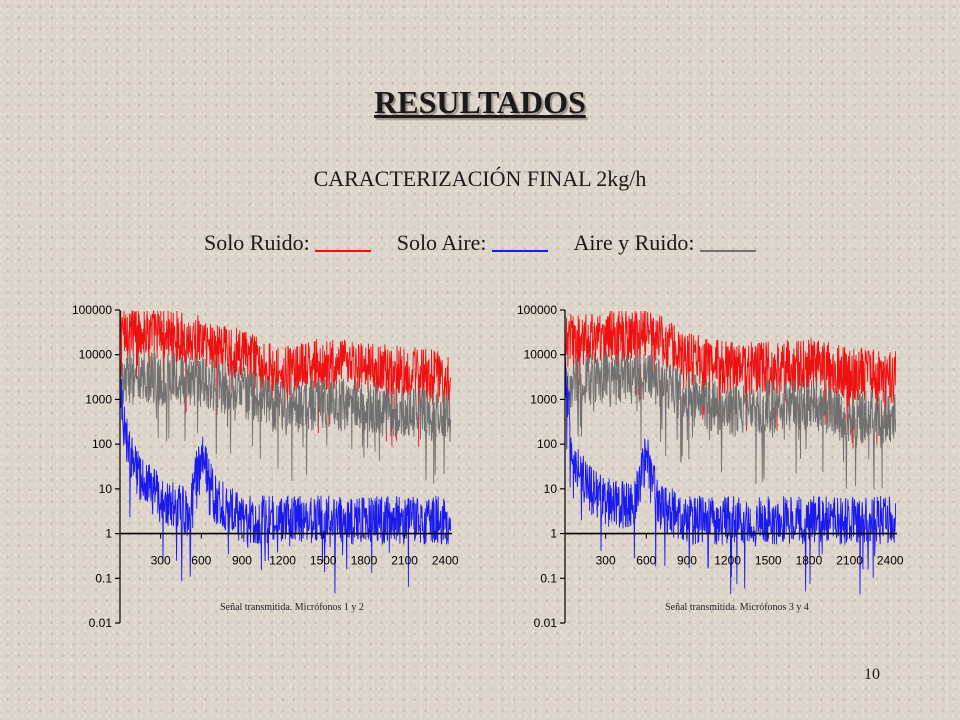  I want to click on legend-item-solo-aire: Solo Aire:, so click(475, 242).